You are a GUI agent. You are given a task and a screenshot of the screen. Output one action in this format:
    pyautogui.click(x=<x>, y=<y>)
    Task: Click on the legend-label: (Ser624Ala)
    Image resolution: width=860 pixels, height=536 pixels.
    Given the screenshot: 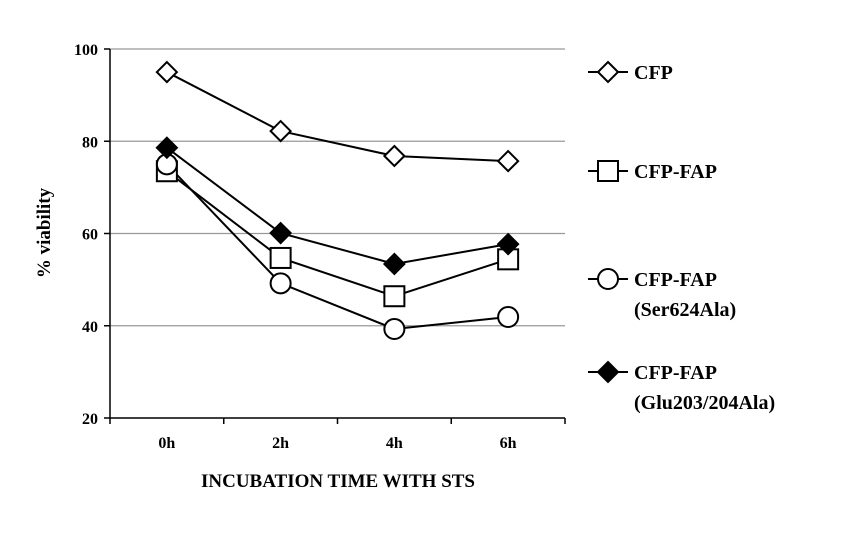 What is the action you would take?
    pyautogui.click(x=685, y=310)
    